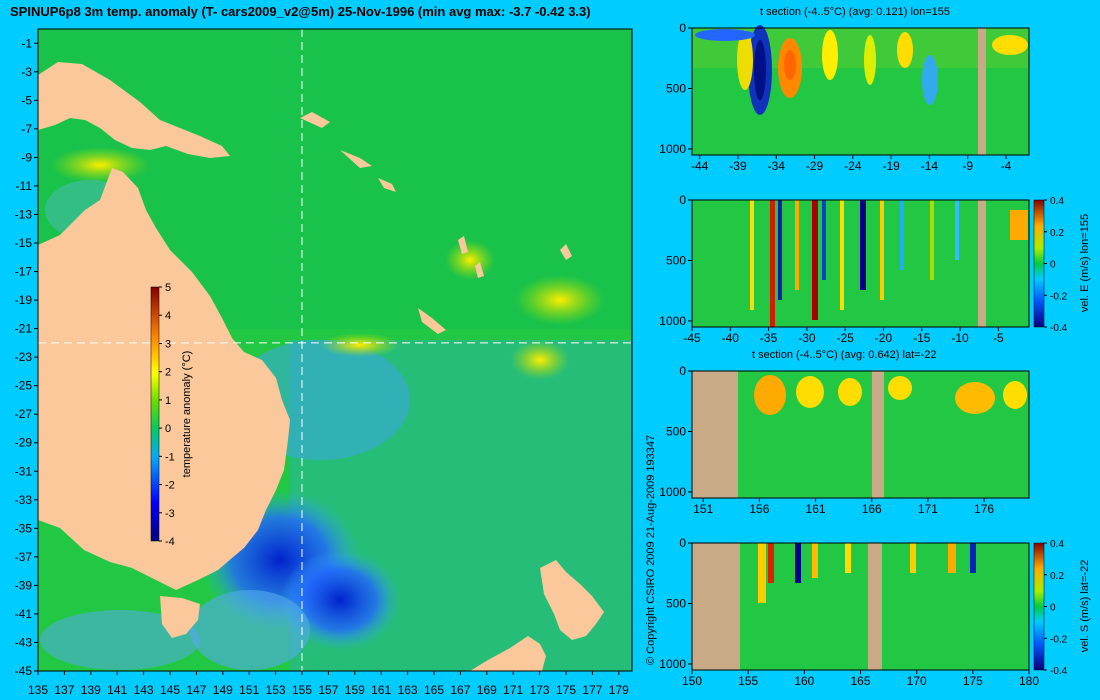 The height and width of the screenshot is (700, 1100). I want to click on map-y-tick-label: -23, so click(24, 357).